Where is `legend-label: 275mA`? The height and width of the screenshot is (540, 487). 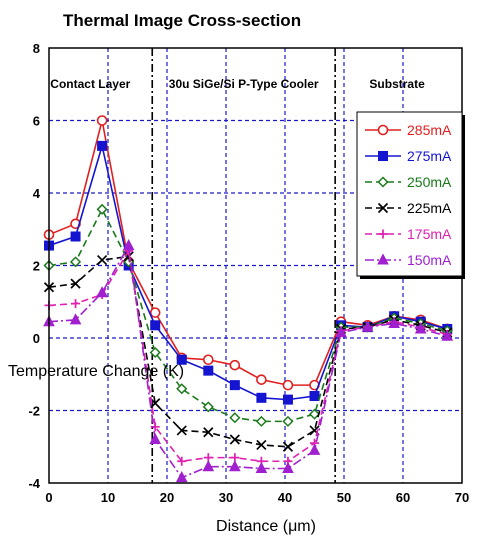
legend-label: 275mA is located at coordinates (429, 156).